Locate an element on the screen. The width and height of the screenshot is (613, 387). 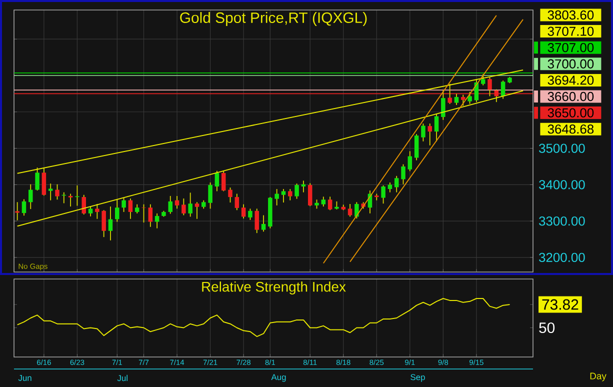
legend-label: 3650.00 is located at coordinates (571, 113).